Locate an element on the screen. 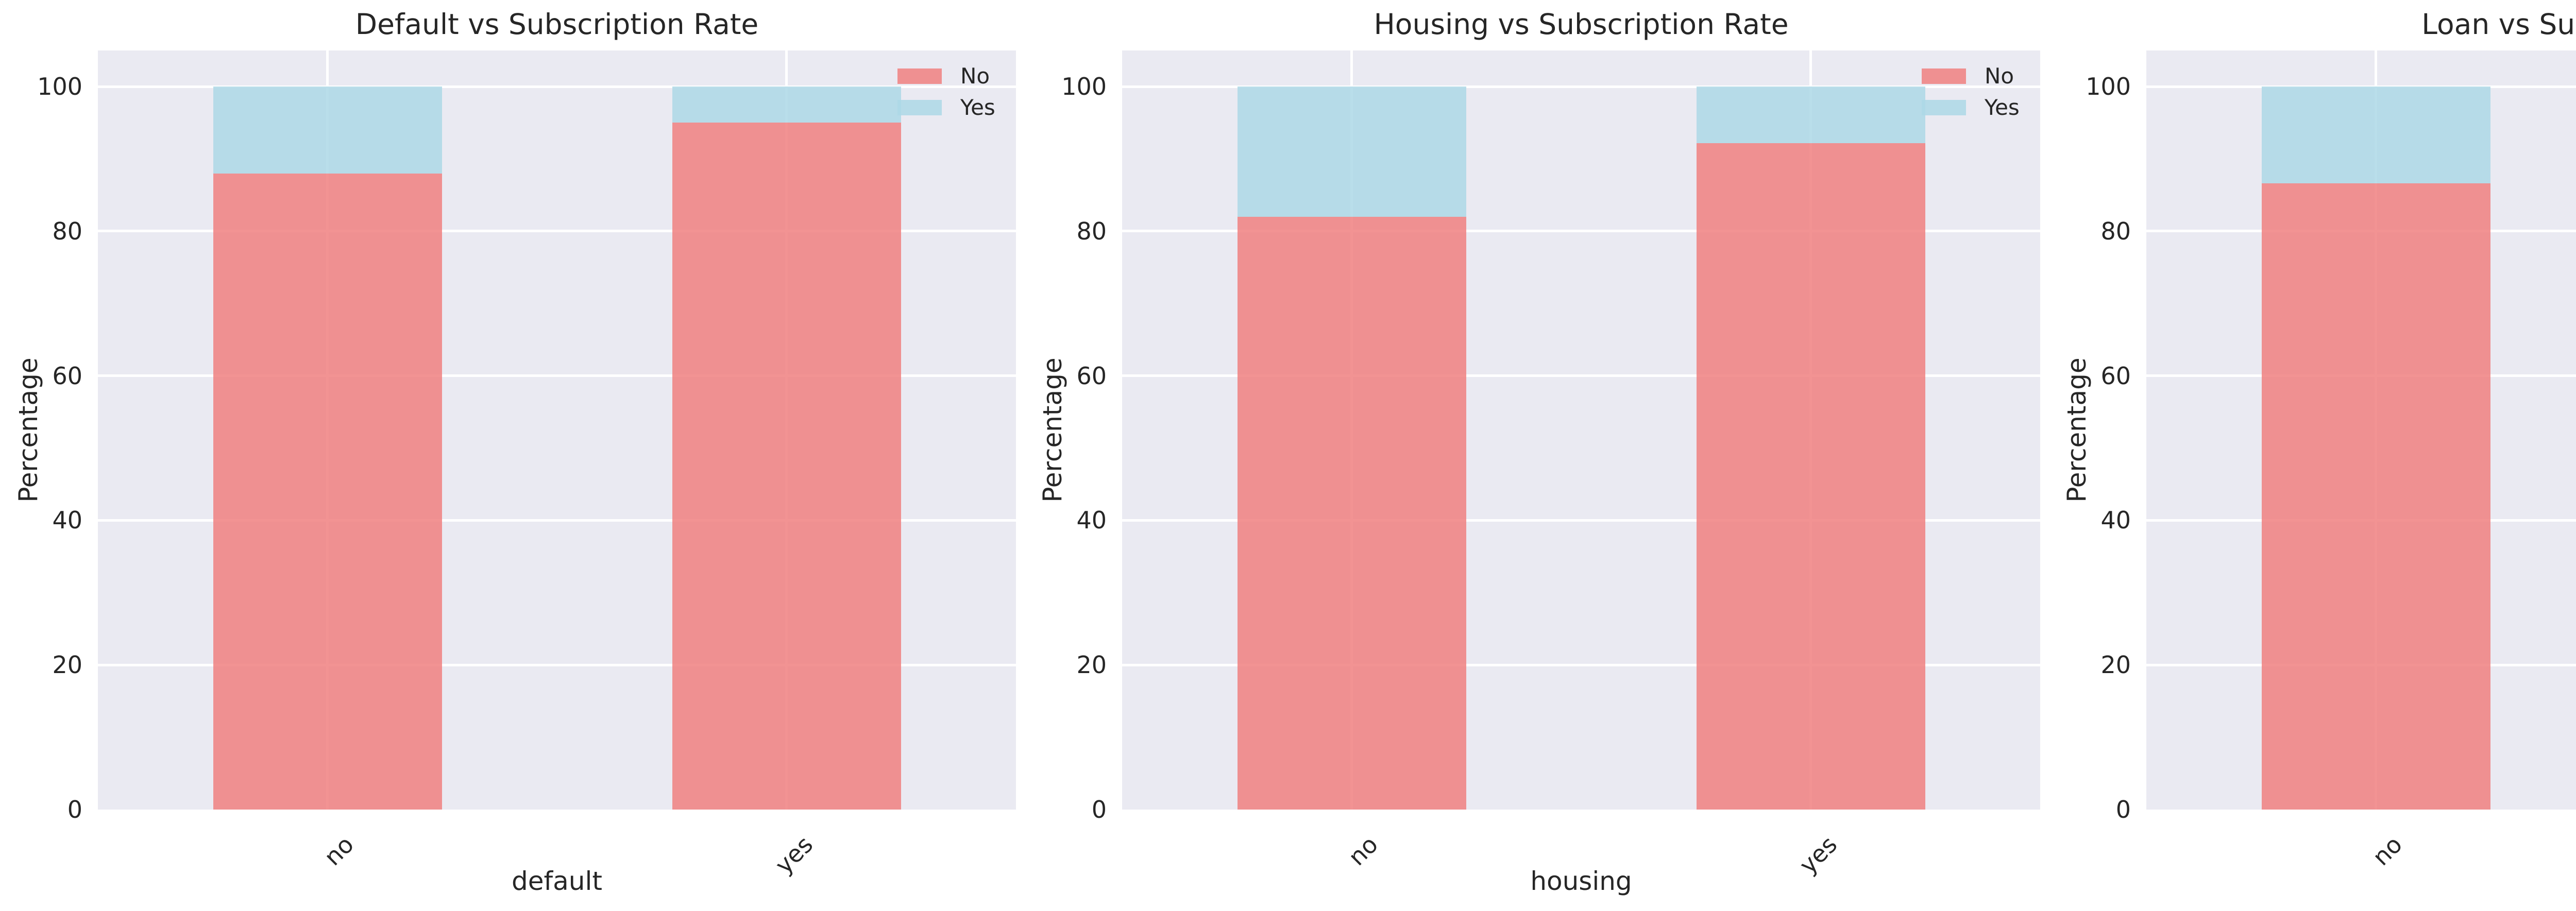 The width and height of the screenshot is (2576, 911). x-axis-label: housing is located at coordinates (1581, 881).